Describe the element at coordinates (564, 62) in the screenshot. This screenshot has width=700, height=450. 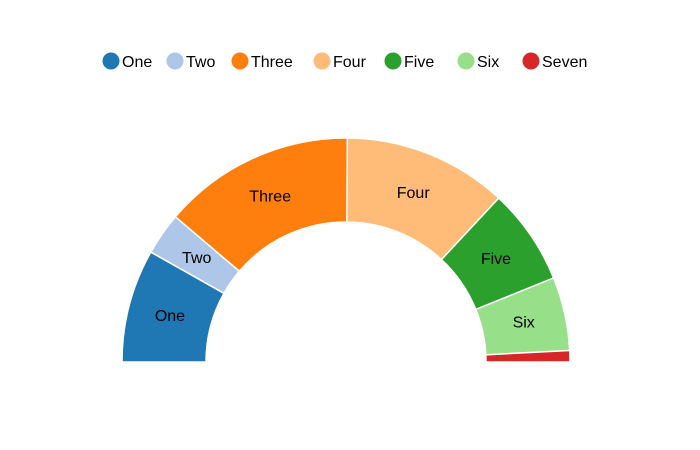
I see `legend-label: Seven` at that location.